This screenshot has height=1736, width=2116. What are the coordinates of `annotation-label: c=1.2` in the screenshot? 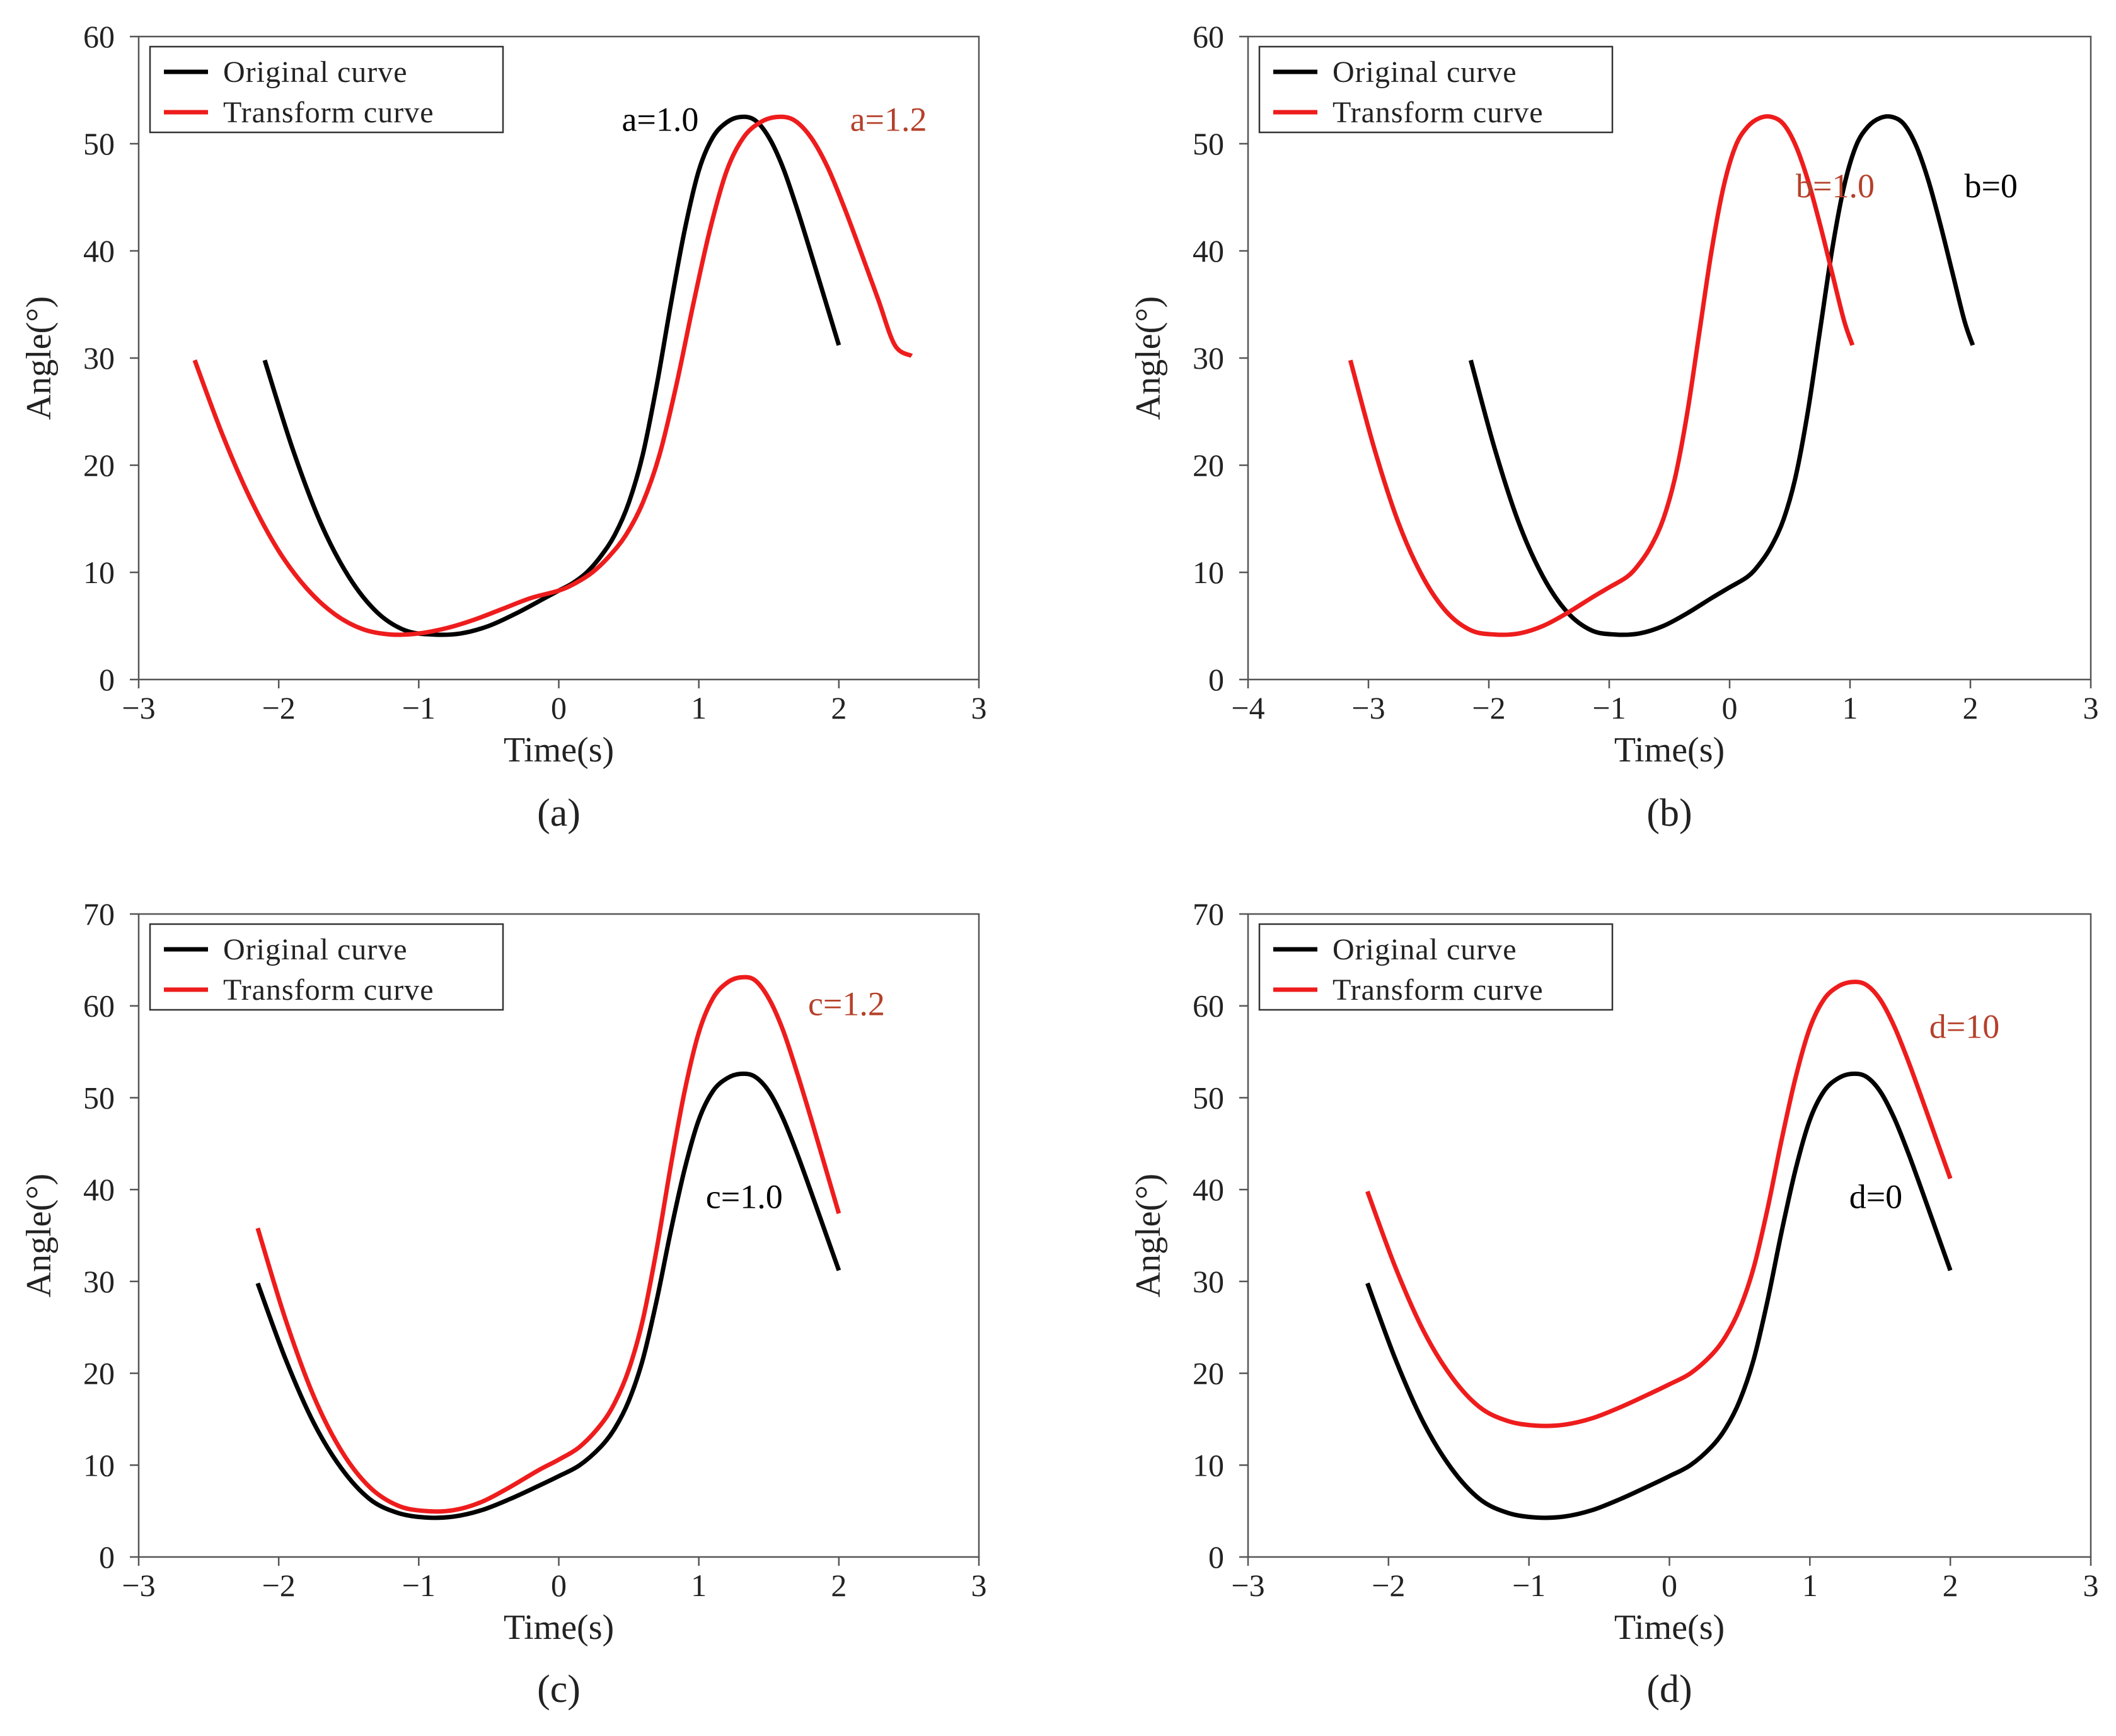 It's located at (847, 1004).